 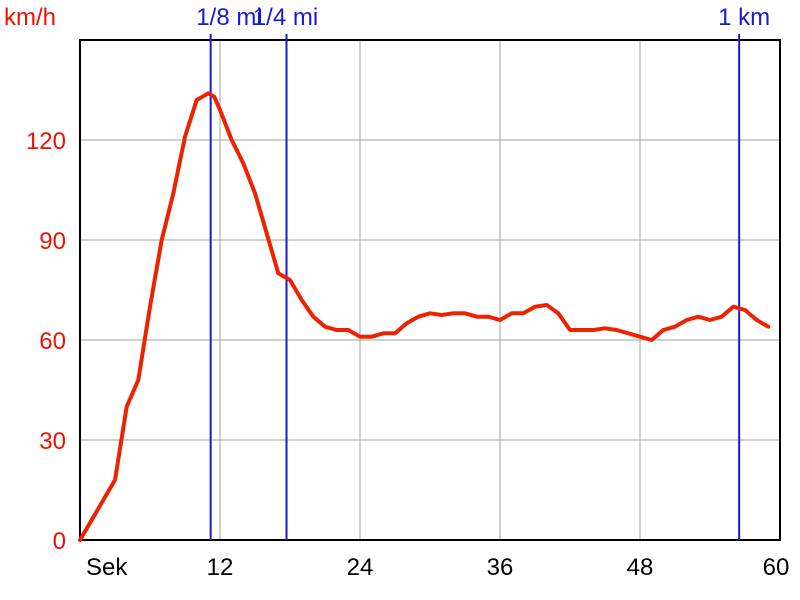 I want to click on y-tick-label-90: 90, so click(x=52, y=241).